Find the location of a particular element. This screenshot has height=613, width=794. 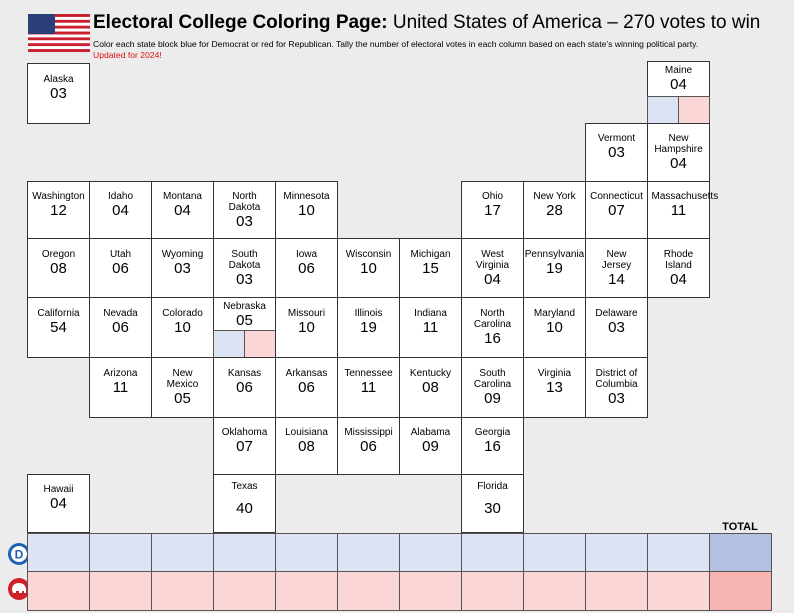

split-dem is located at coordinates (229, 344).